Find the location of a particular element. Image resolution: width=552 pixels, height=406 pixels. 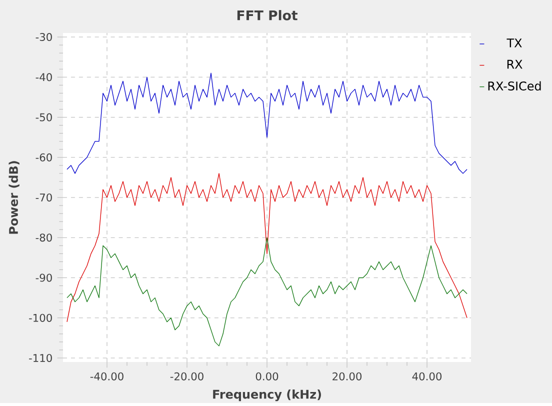

y-tick-label: -110 is located at coordinates (40, 358).